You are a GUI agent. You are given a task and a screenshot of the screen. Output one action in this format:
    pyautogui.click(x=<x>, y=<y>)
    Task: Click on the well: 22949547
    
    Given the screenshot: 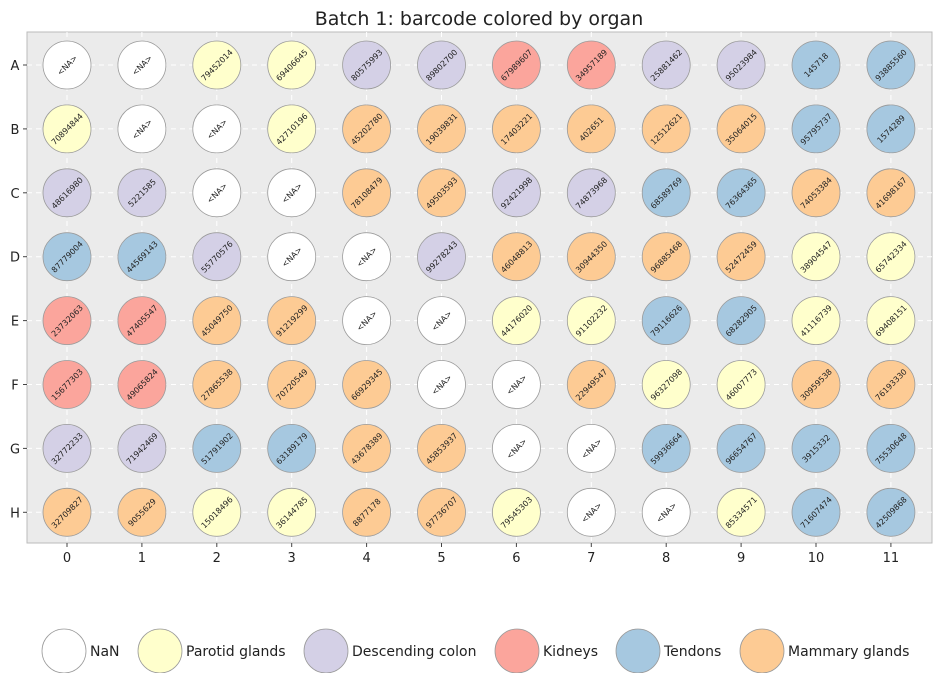 What is the action you would take?
    pyautogui.click(x=591, y=384)
    